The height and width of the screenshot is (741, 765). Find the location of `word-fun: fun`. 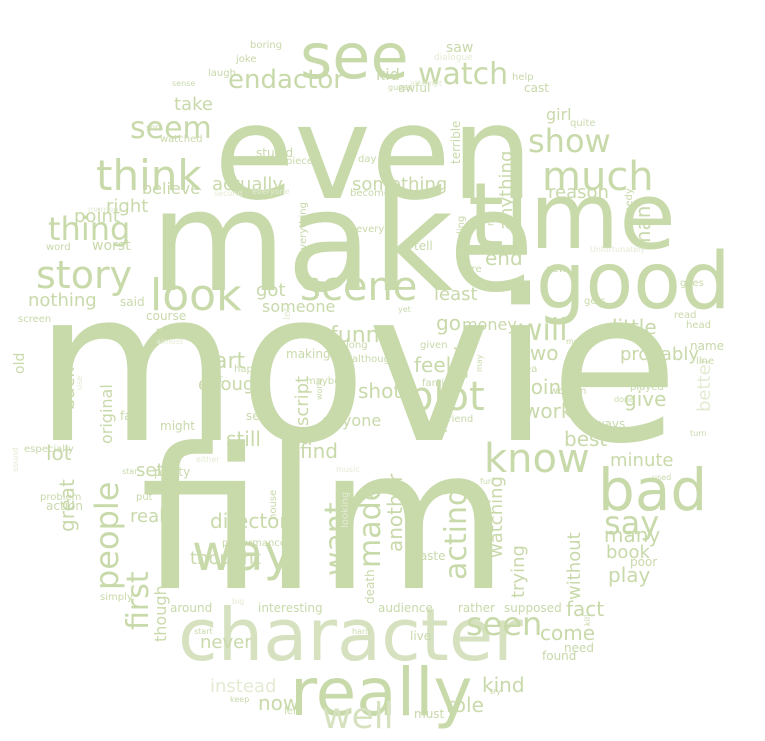

word-fun: fun is located at coordinates (486, 481).